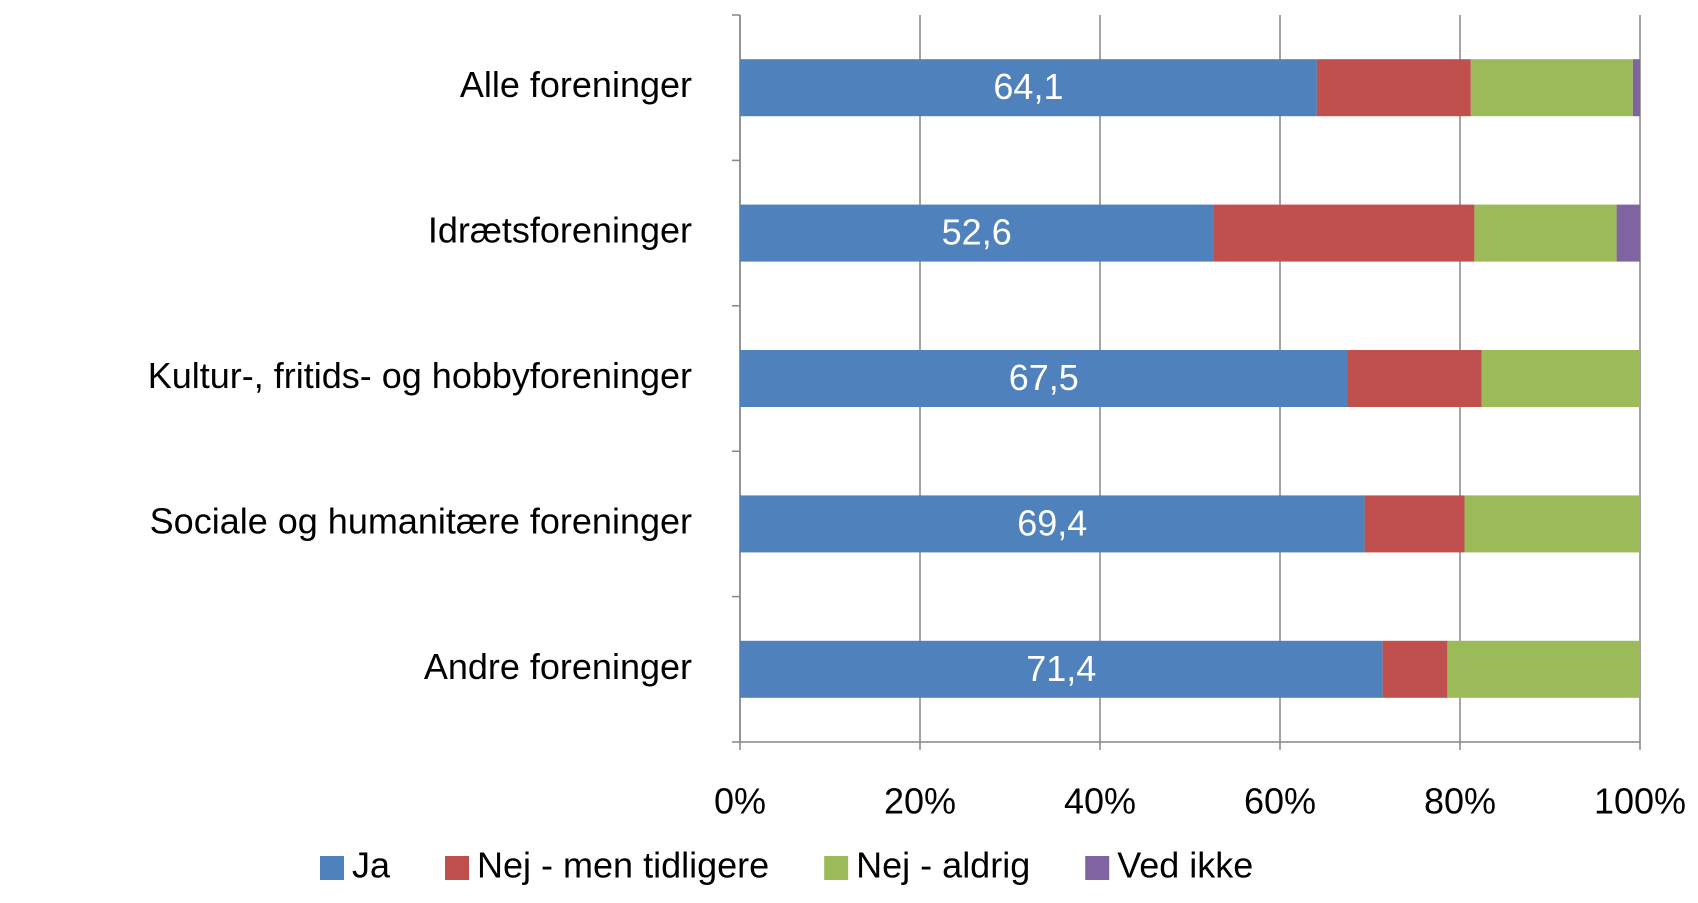 This screenshot has width=1698, height=903. What do you see at coordinates (576, 84) in the screenshot?
I see `y-tick-label: Alle foreninger` at bounding box center [576, 84].